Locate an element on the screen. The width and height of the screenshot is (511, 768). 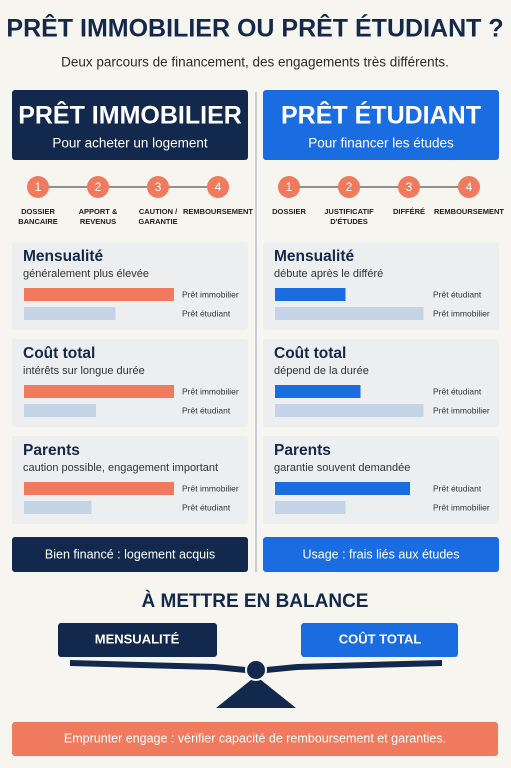
balance-left-box is located at coordinates (137, 640).